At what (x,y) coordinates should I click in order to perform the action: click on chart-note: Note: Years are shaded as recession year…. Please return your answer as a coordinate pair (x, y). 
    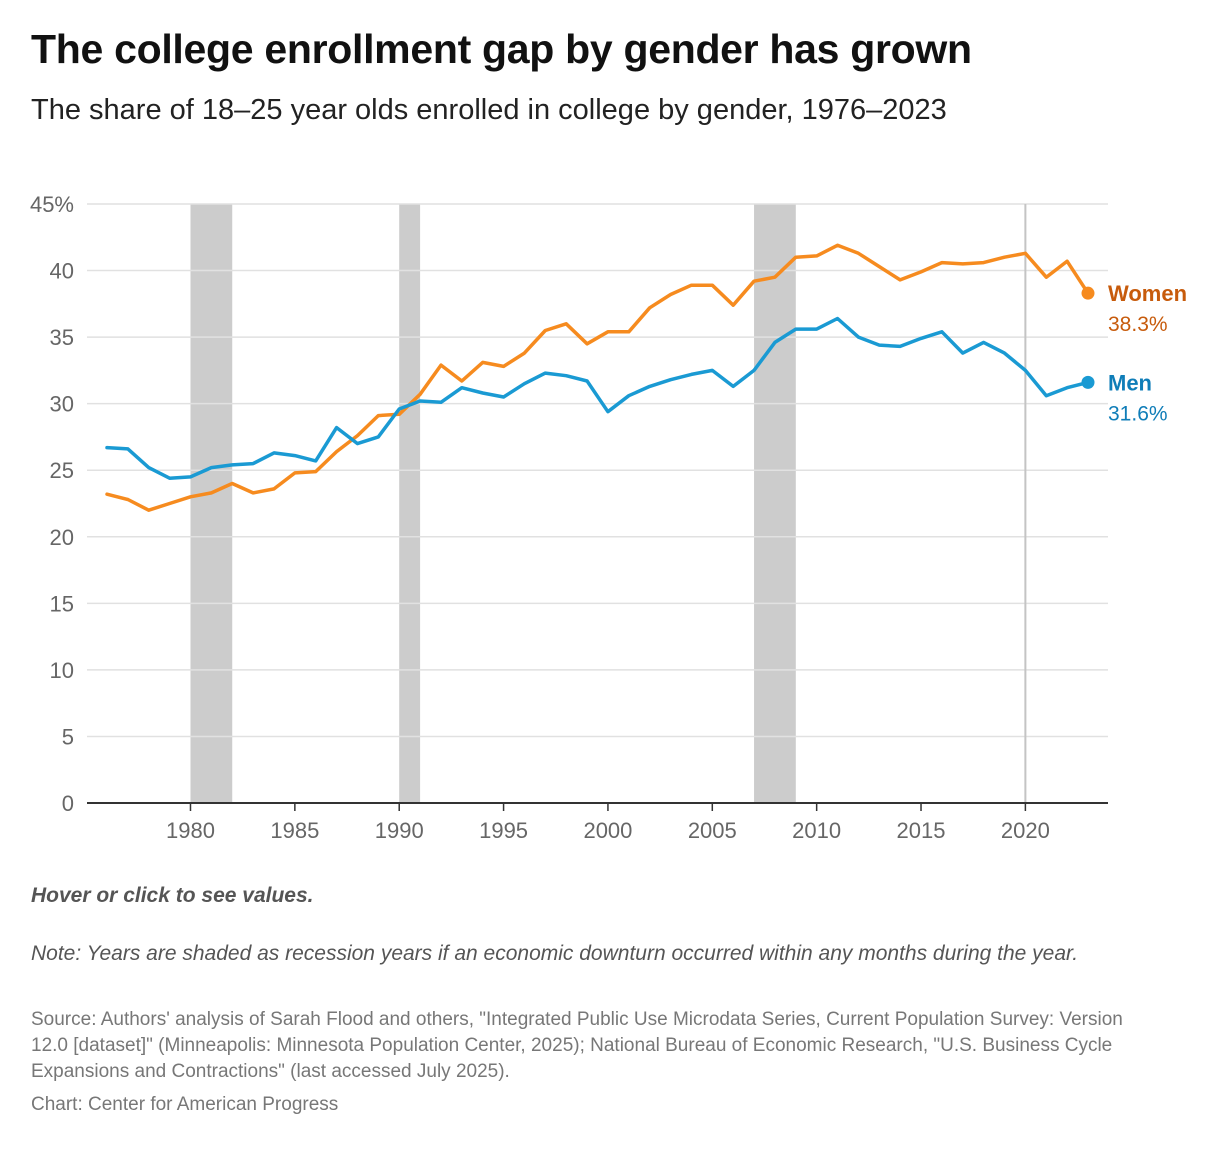
    Looking at the image, I should click on (555, 953).